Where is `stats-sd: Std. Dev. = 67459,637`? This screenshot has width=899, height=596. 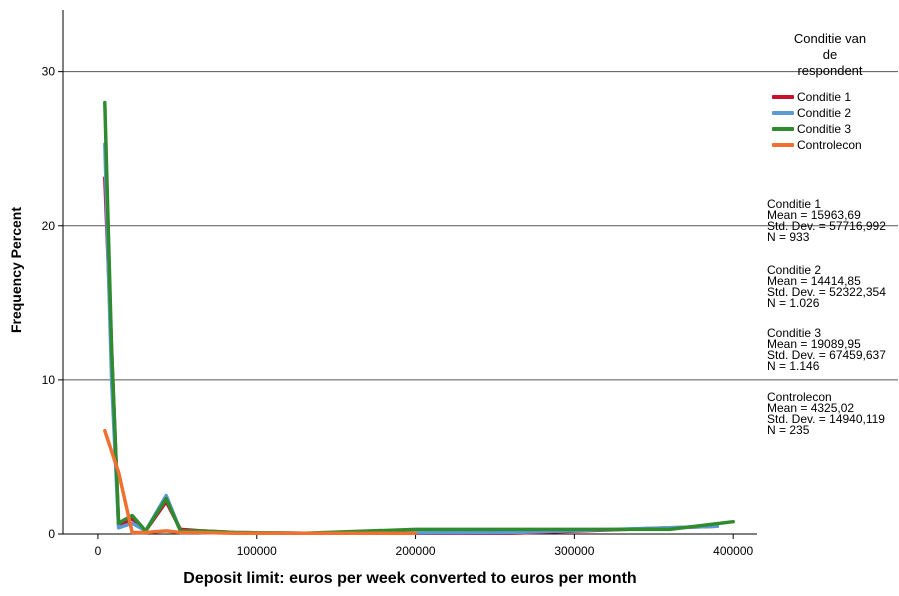
stats-sd: Std. Dev. = 67459,637 is located at coordinates (826, 355).